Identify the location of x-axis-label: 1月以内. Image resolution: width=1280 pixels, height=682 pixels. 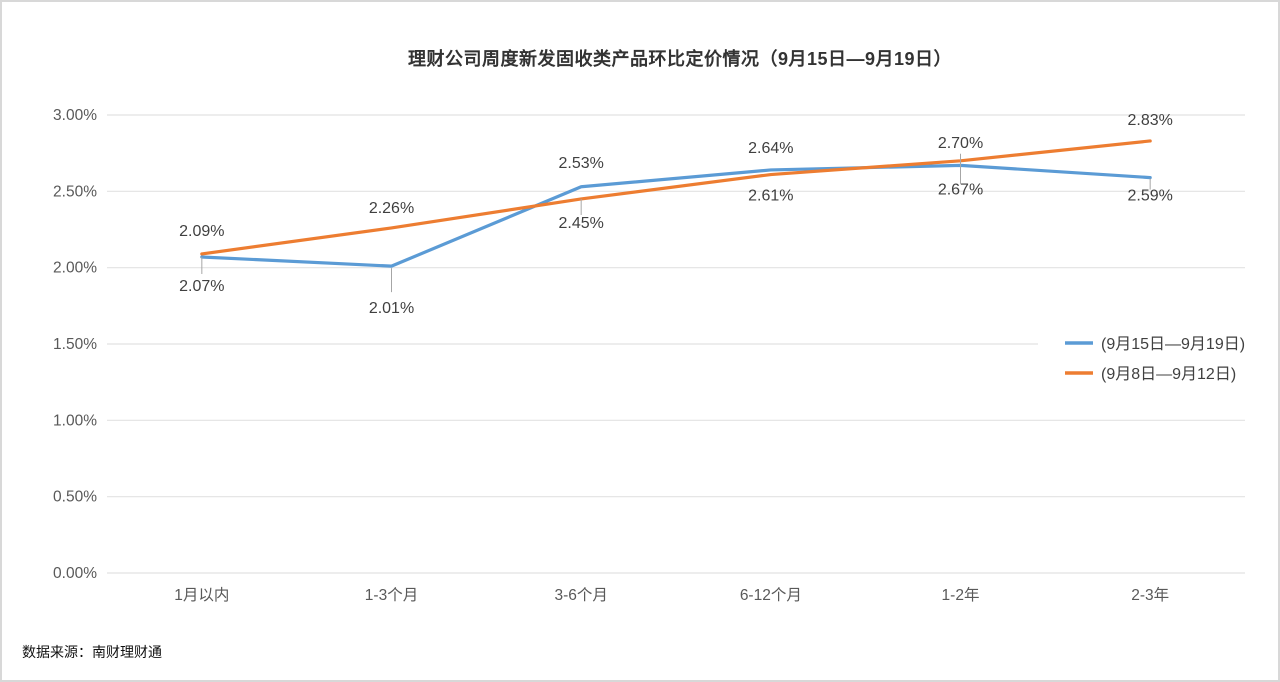
(201, 595).